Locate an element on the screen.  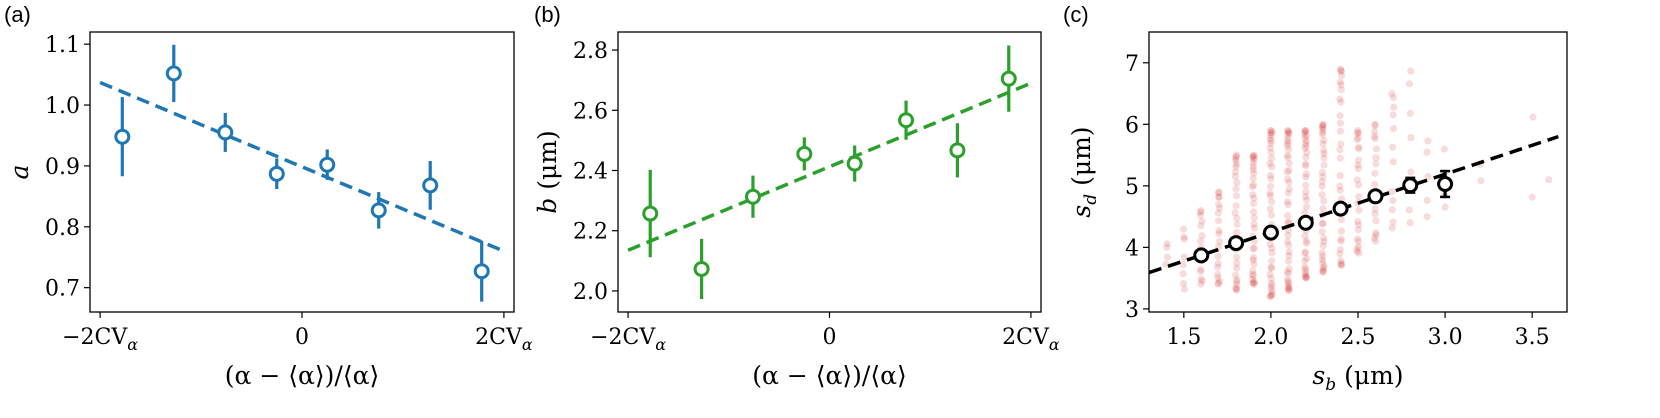
y-axis-label: sd (μm) is located at coordinates (1084, 171).